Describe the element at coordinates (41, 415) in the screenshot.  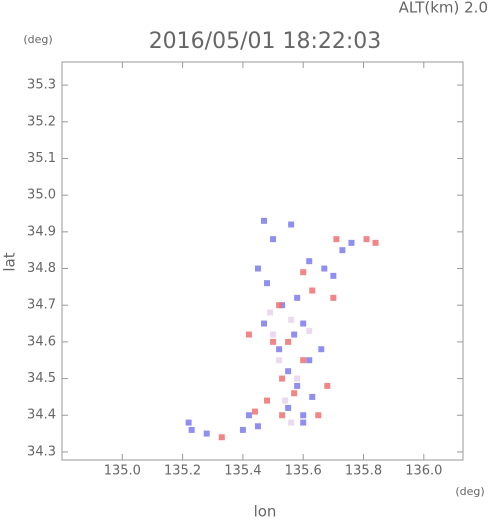
I see `y-tick-label: 34.4` at that location.